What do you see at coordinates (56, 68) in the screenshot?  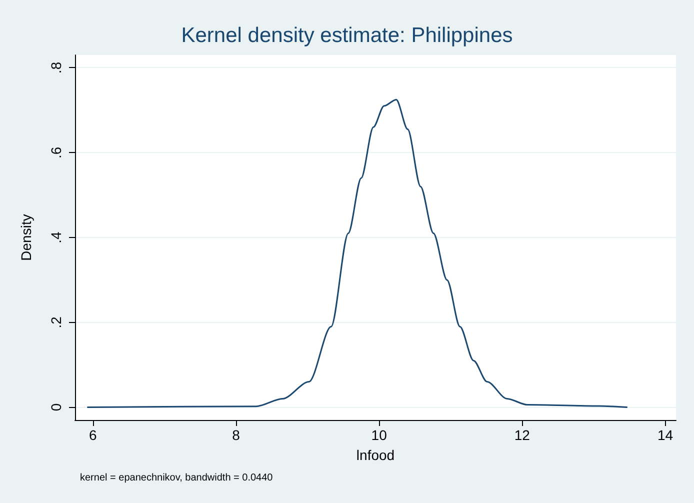 I see `y-tick-label: .8` at bounding box center [56, 68].